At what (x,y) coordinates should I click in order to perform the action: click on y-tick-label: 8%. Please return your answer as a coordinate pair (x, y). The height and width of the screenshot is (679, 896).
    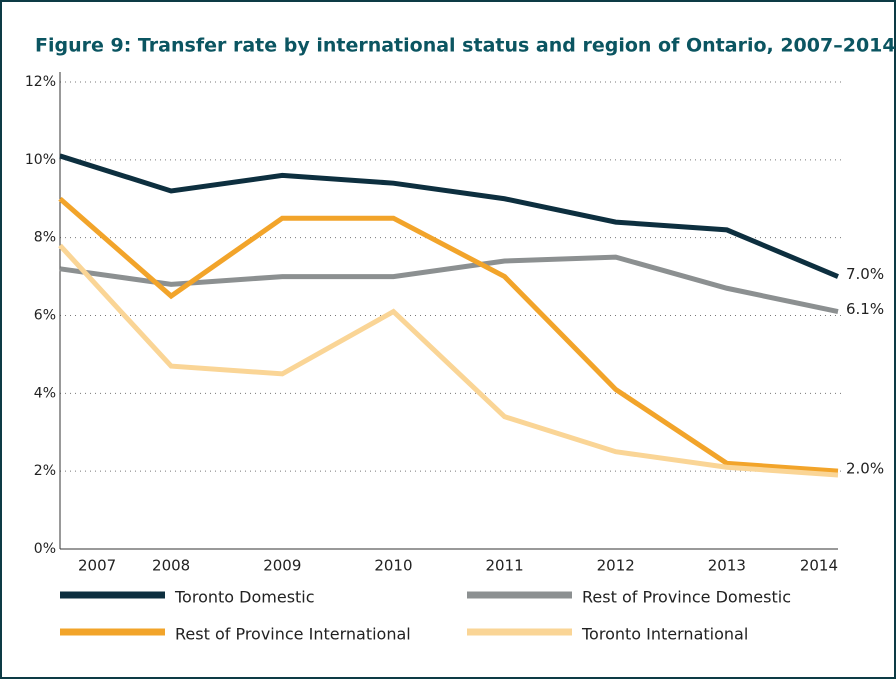
    Looking at the image, I should click on (45, 238).